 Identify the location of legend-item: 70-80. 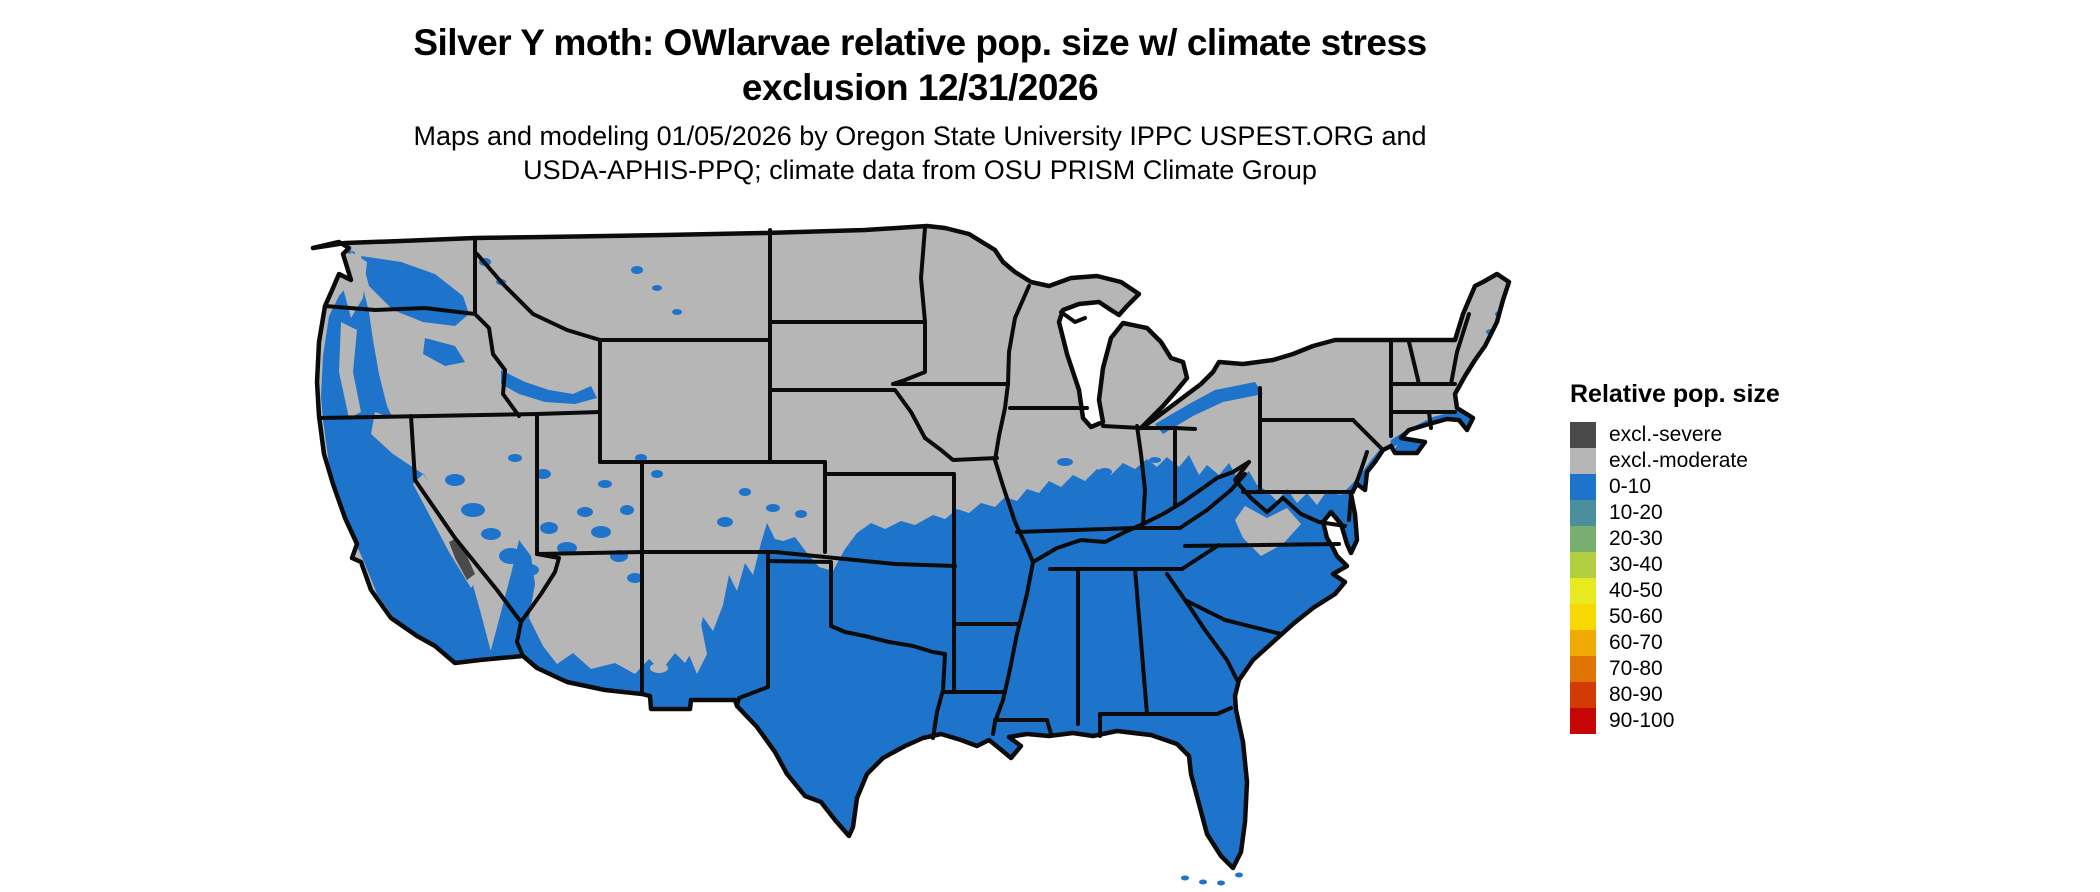
(1730, 669).